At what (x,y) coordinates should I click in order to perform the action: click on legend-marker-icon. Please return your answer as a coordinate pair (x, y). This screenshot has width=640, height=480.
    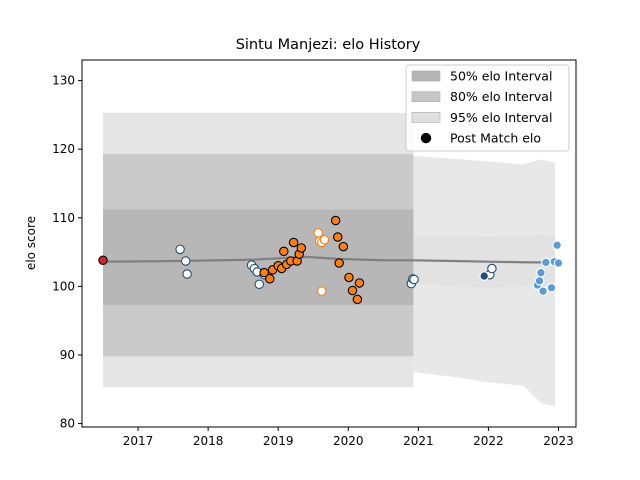
    Looking at the image, I should click on (426, 138).